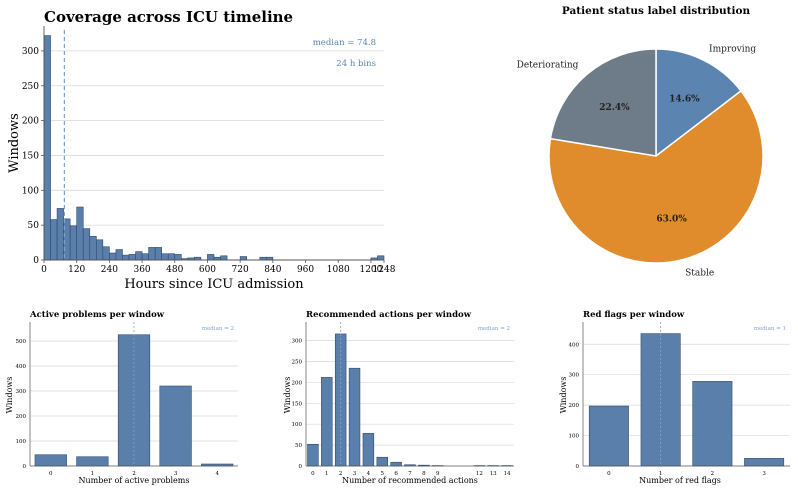  Describe the element at coordinates (217, 474) in the screenshot. I see `problems-x-tick-label: 4` at that location.